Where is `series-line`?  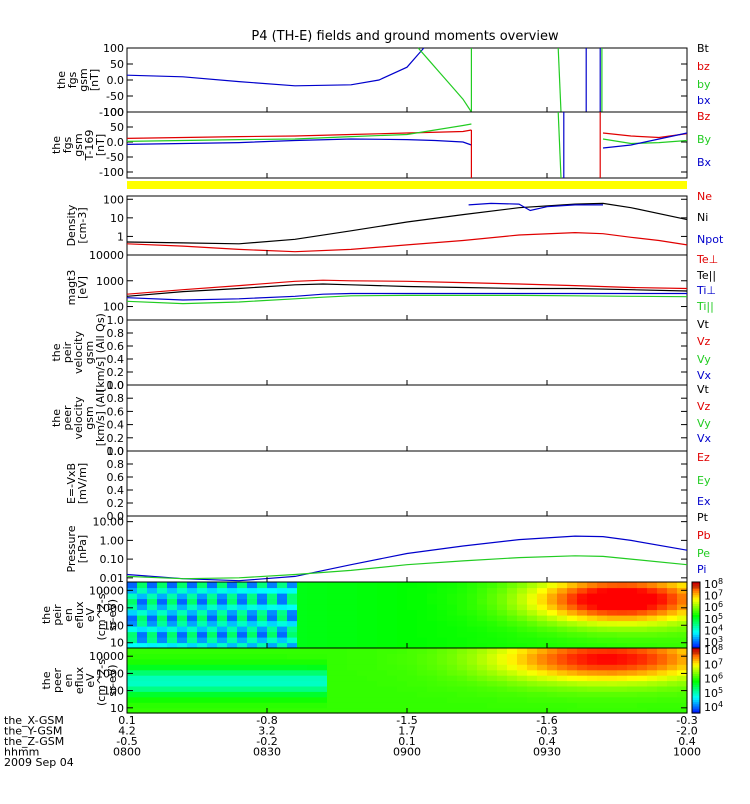 series-line is located at coordinates (407, 567).